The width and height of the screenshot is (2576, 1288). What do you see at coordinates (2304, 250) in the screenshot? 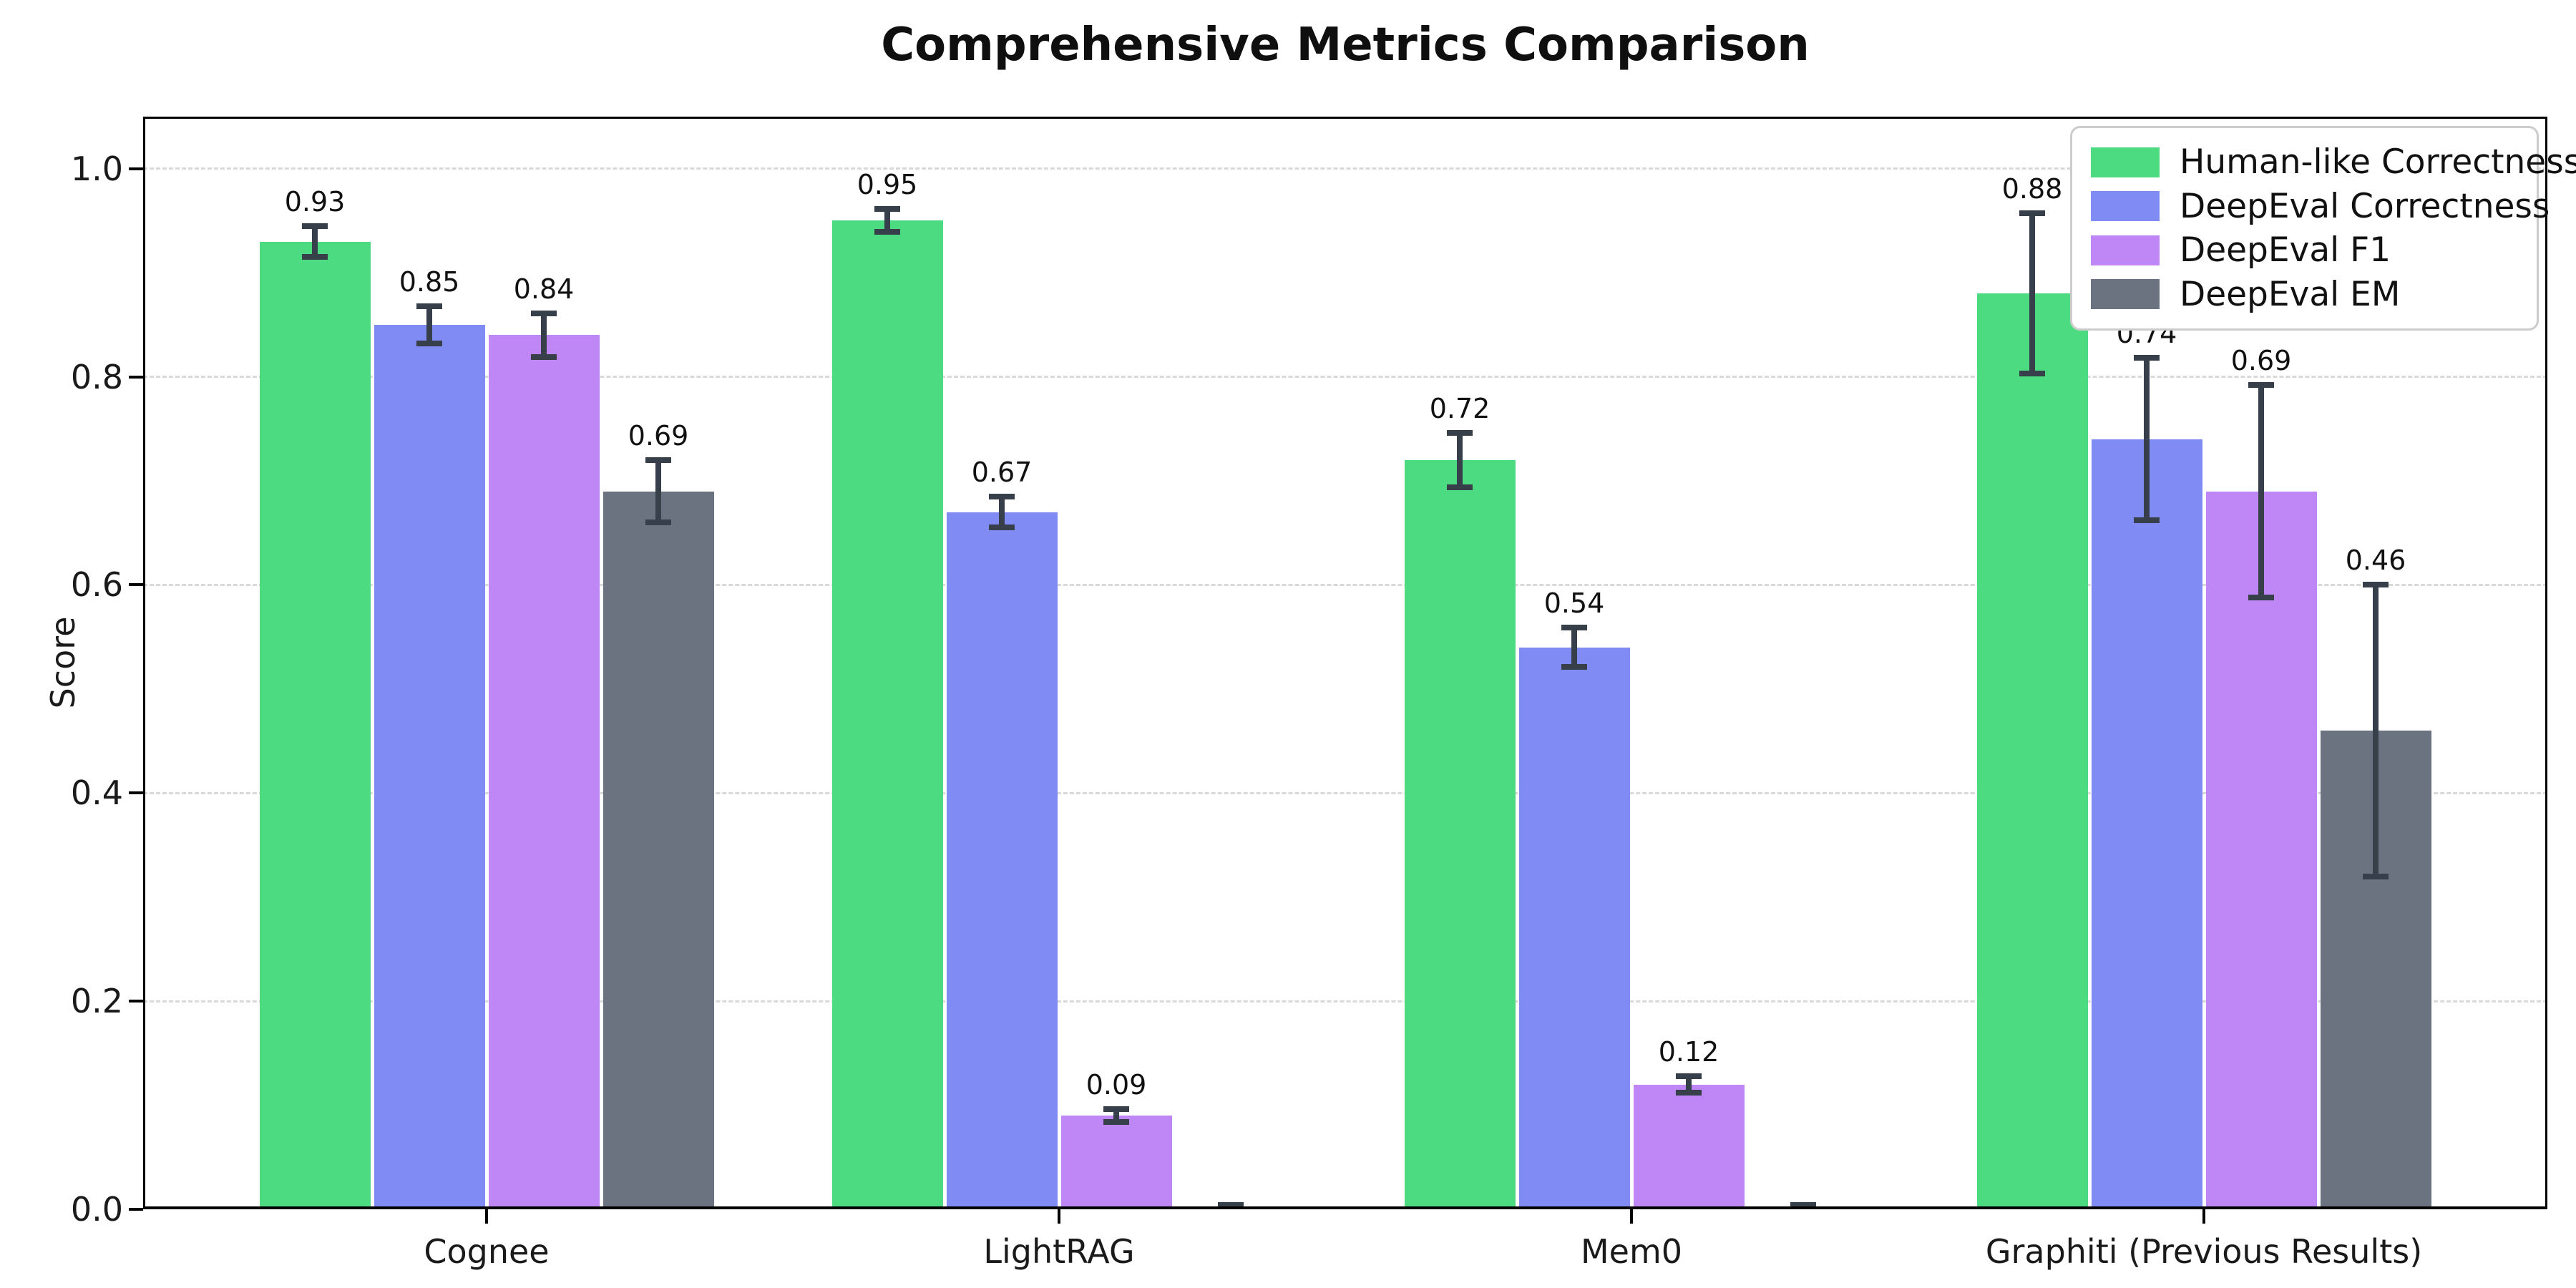
I see `legend-item: DeepEval F1` at bounding box center [2304, 250].